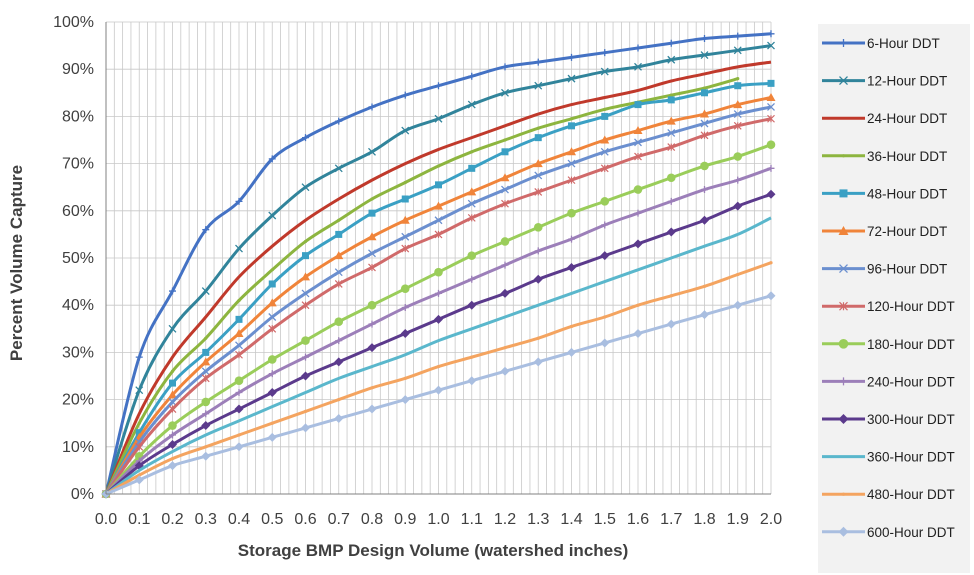 The width and height of the screenshot is (974, 575). Describe the element at coordinates (738, 519) in the screenshot. I see `x-tick-label: 1.9` at that location.